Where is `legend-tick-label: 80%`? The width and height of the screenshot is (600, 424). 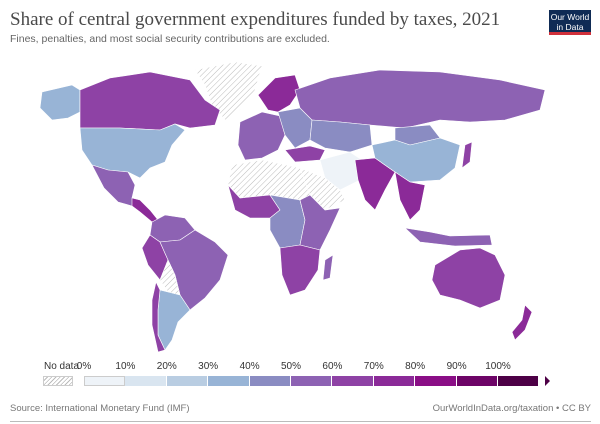 legend-tick-label: 80% is located at coordinates (415, 366).